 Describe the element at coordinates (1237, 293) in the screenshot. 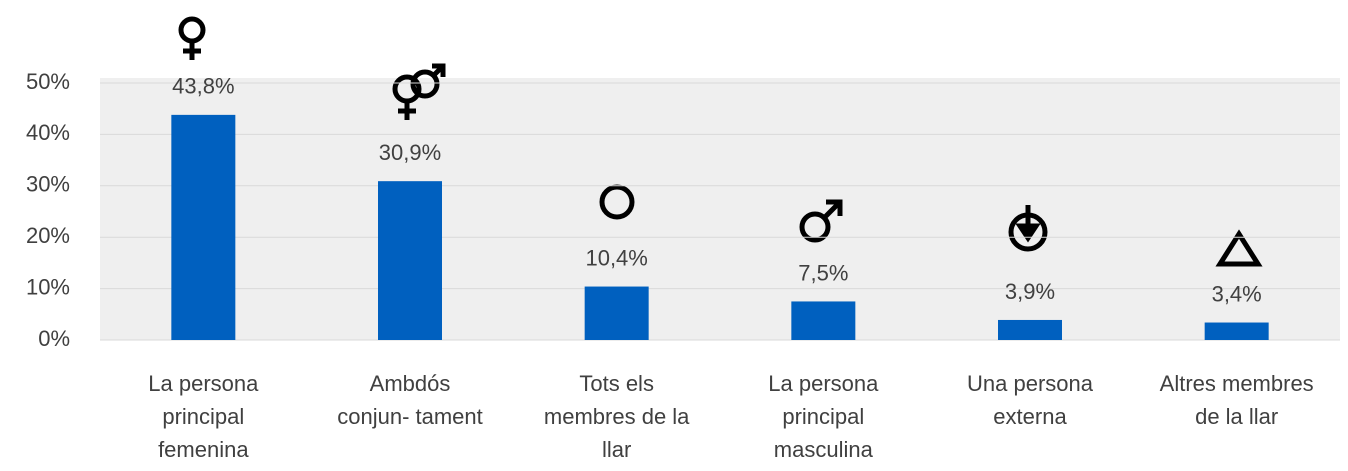

I see `value-label: 3,4%` at that location.